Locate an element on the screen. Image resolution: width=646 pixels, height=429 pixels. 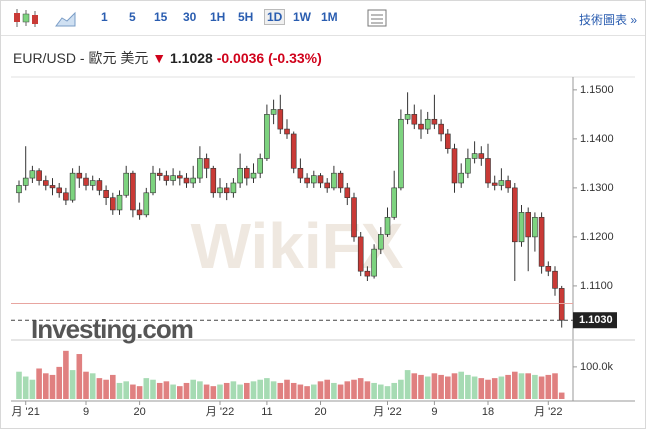
interval: 30 is located at coordinates (190, 17).